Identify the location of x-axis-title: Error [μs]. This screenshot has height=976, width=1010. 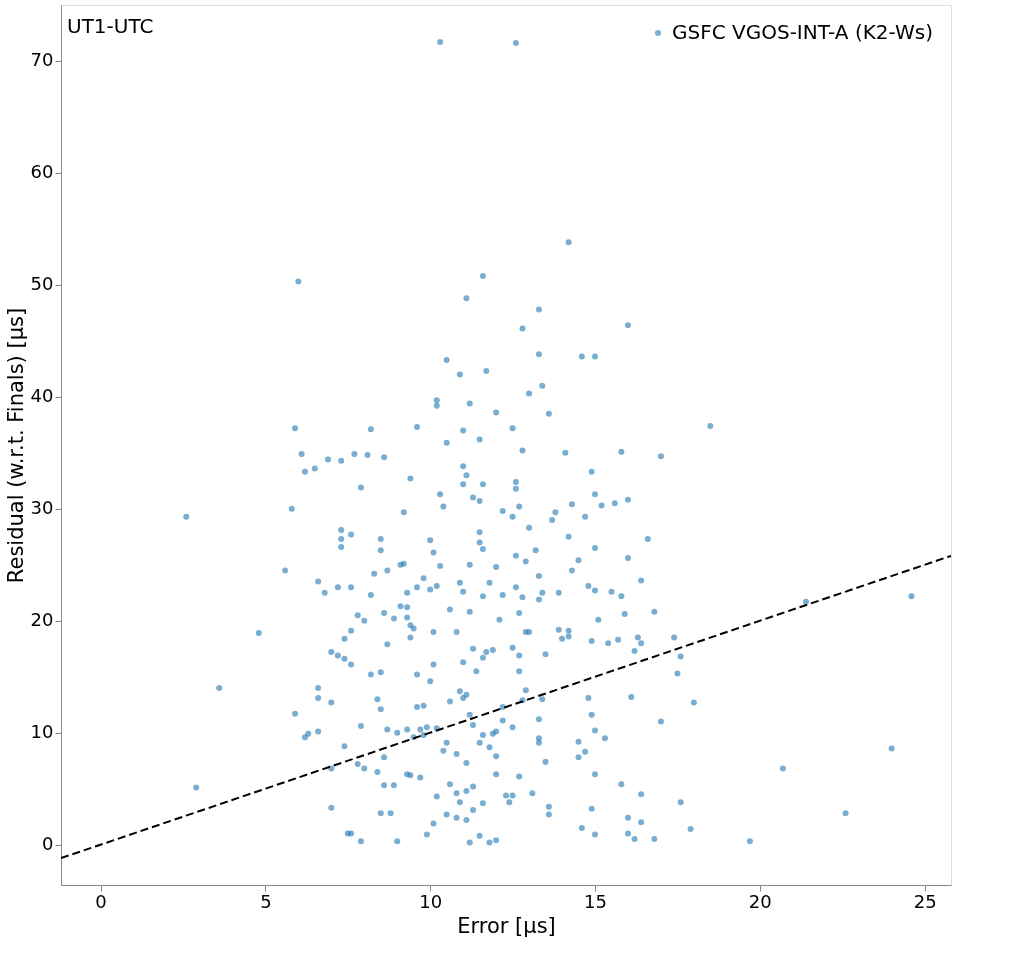
(506, 925).